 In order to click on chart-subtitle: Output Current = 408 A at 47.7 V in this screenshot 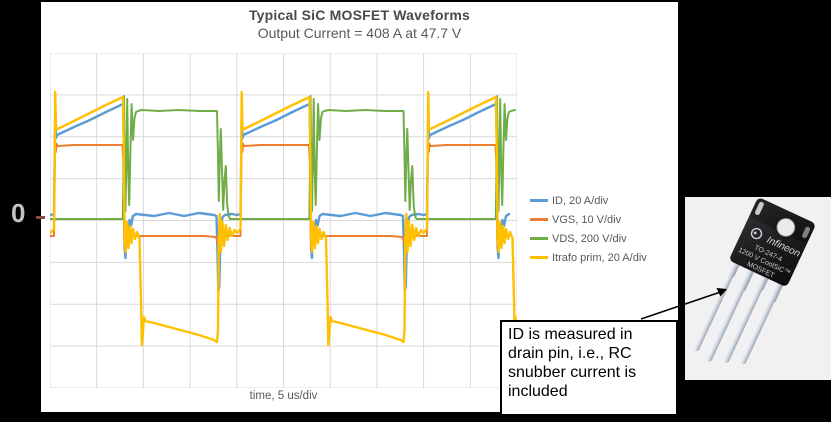, I will do `click(359, 33)`.